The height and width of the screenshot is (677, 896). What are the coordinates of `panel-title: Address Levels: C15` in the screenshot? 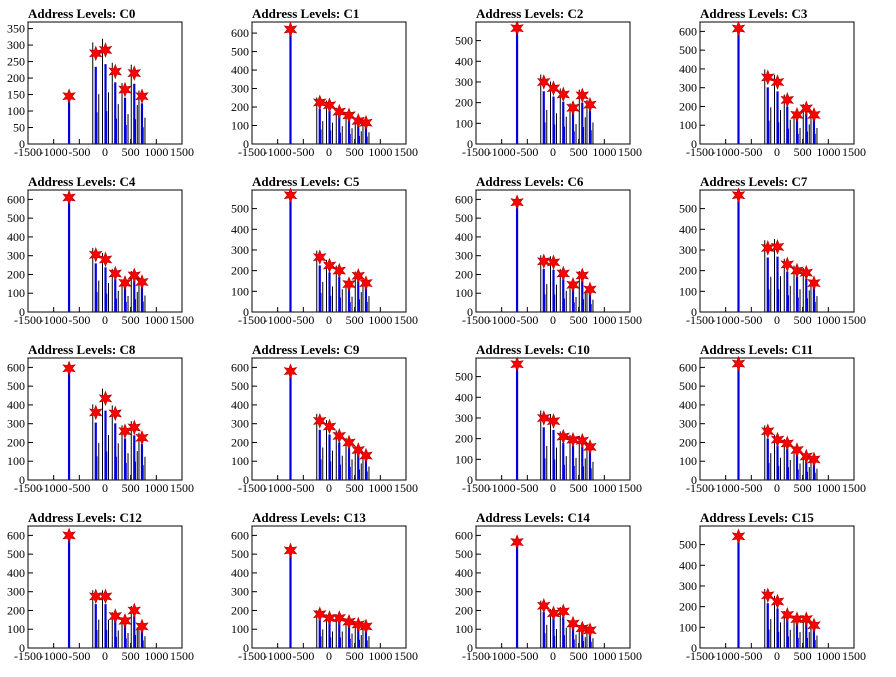 It's located at (757, 517).